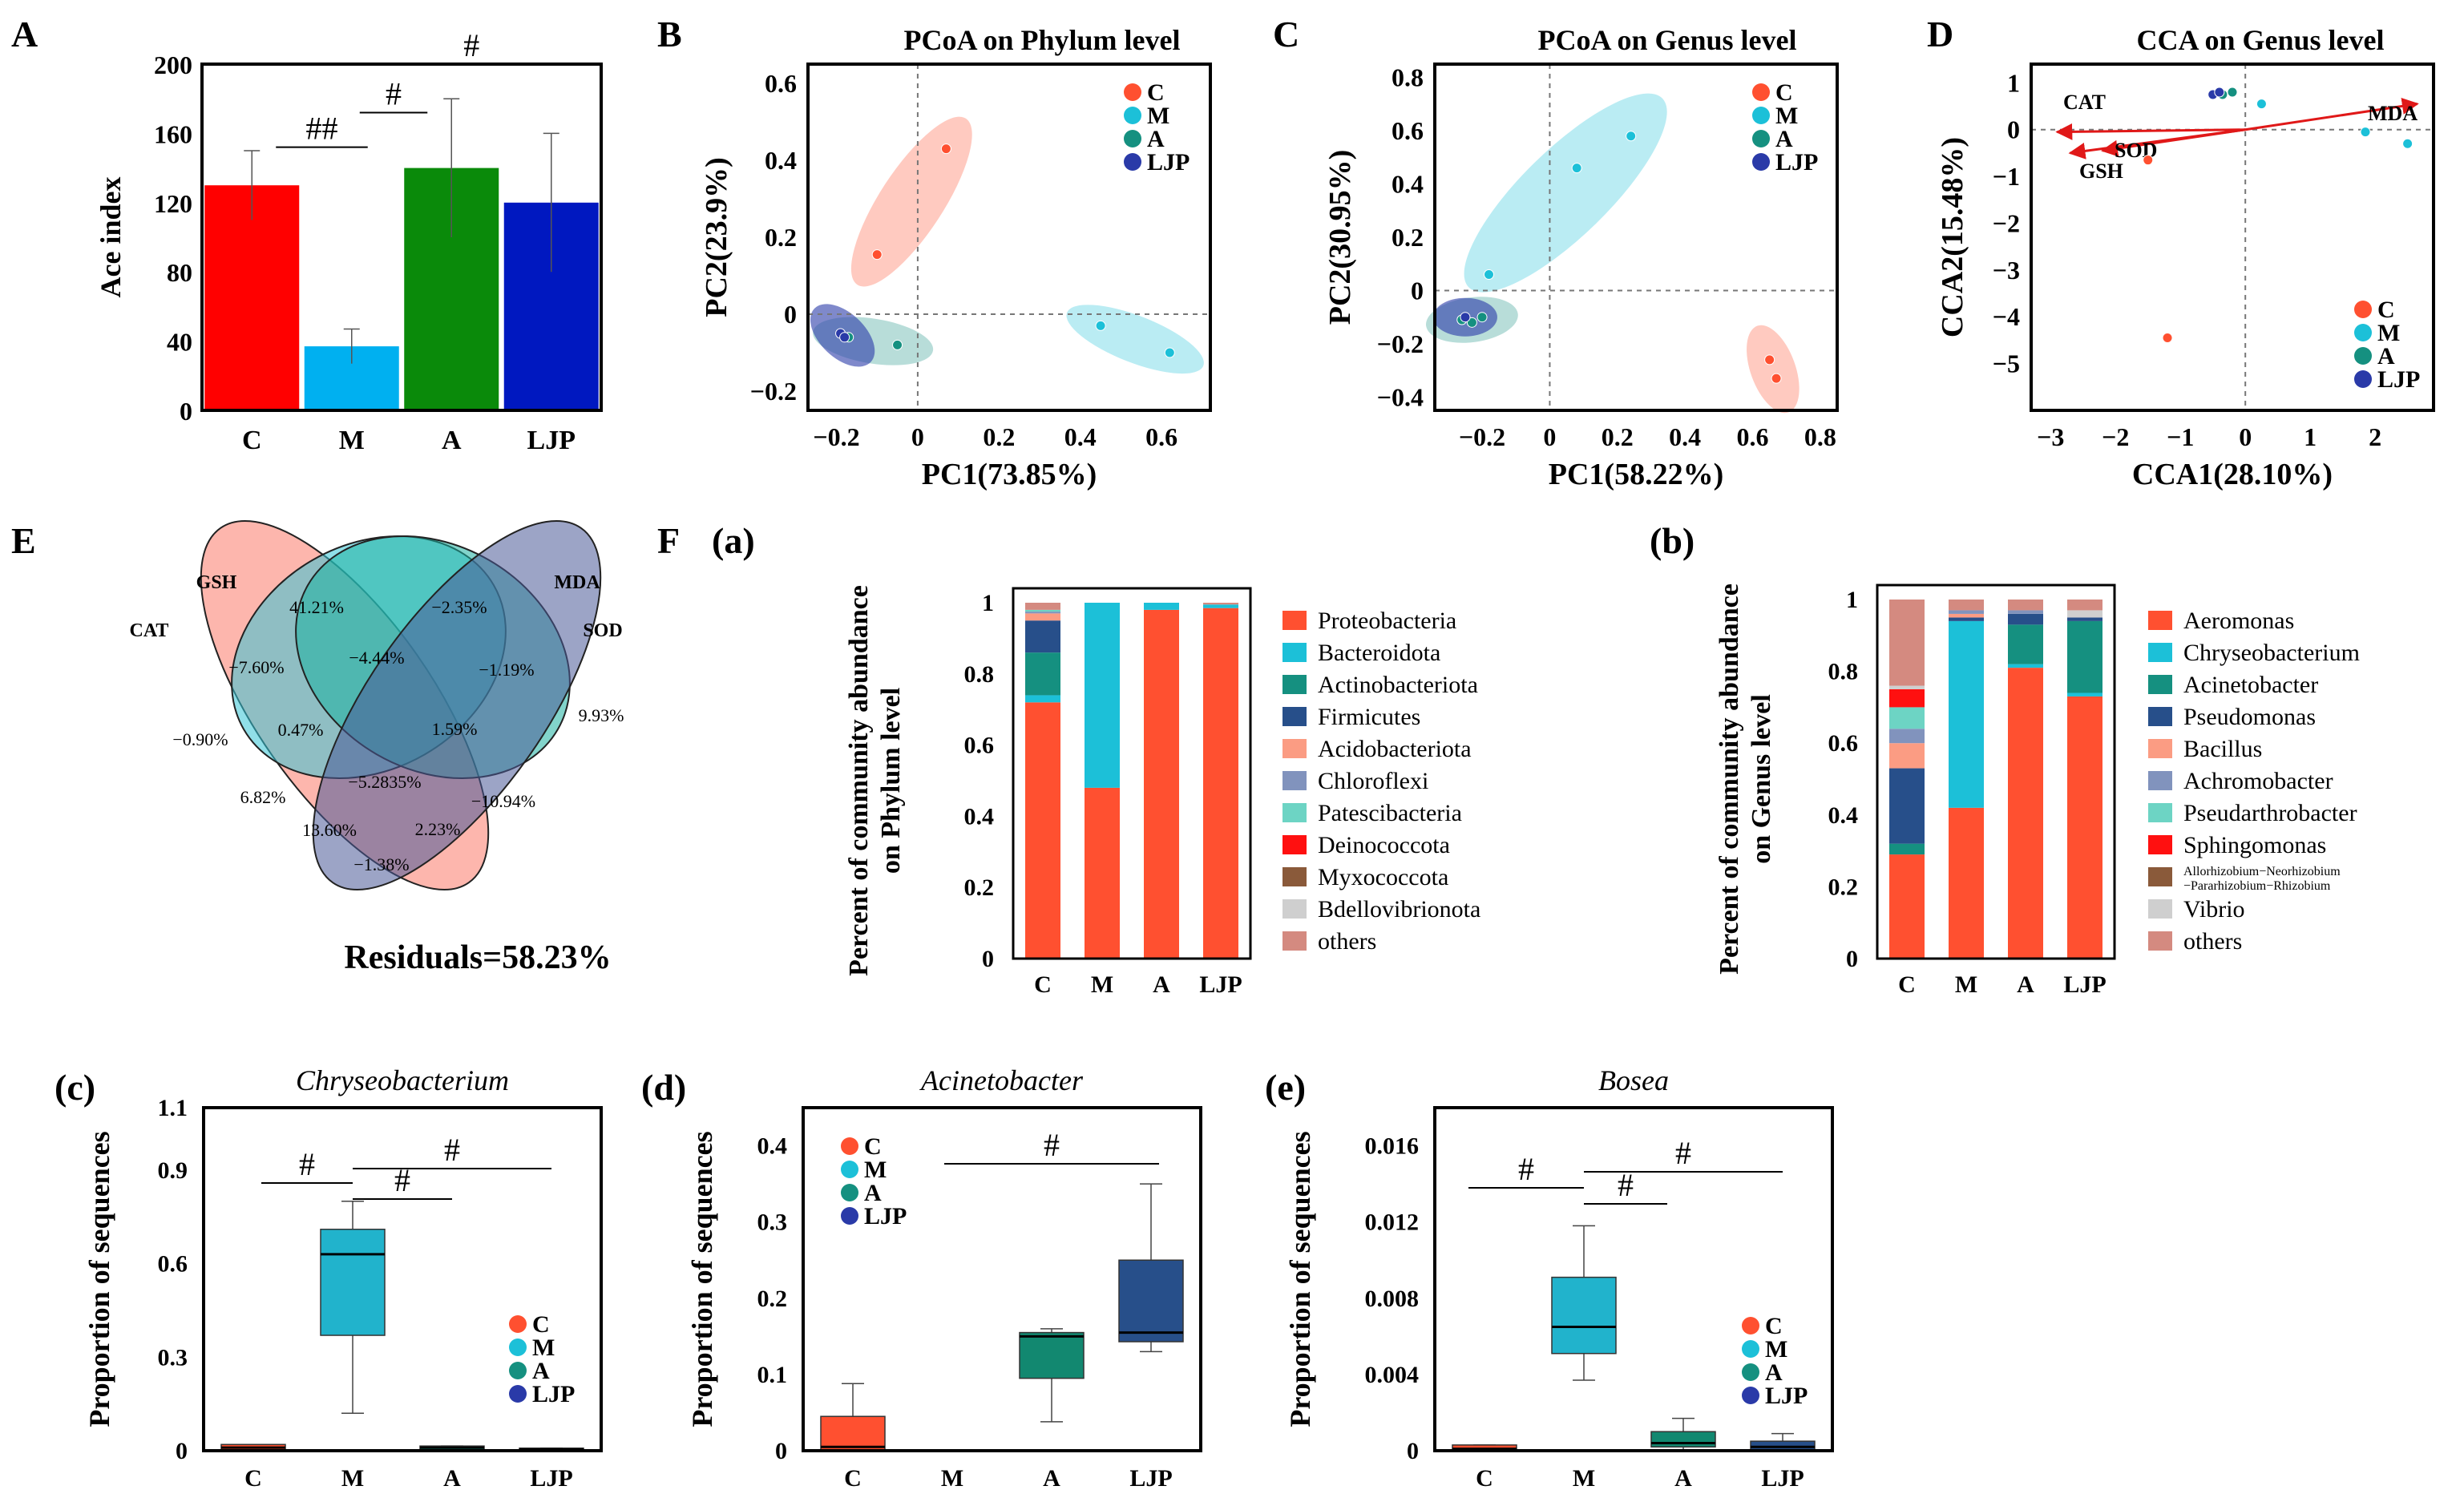  What do you see at coordinates (1550, 436) in the screenshot?
I see `x-tick-C: 0` at bounding box center [1550, 436].